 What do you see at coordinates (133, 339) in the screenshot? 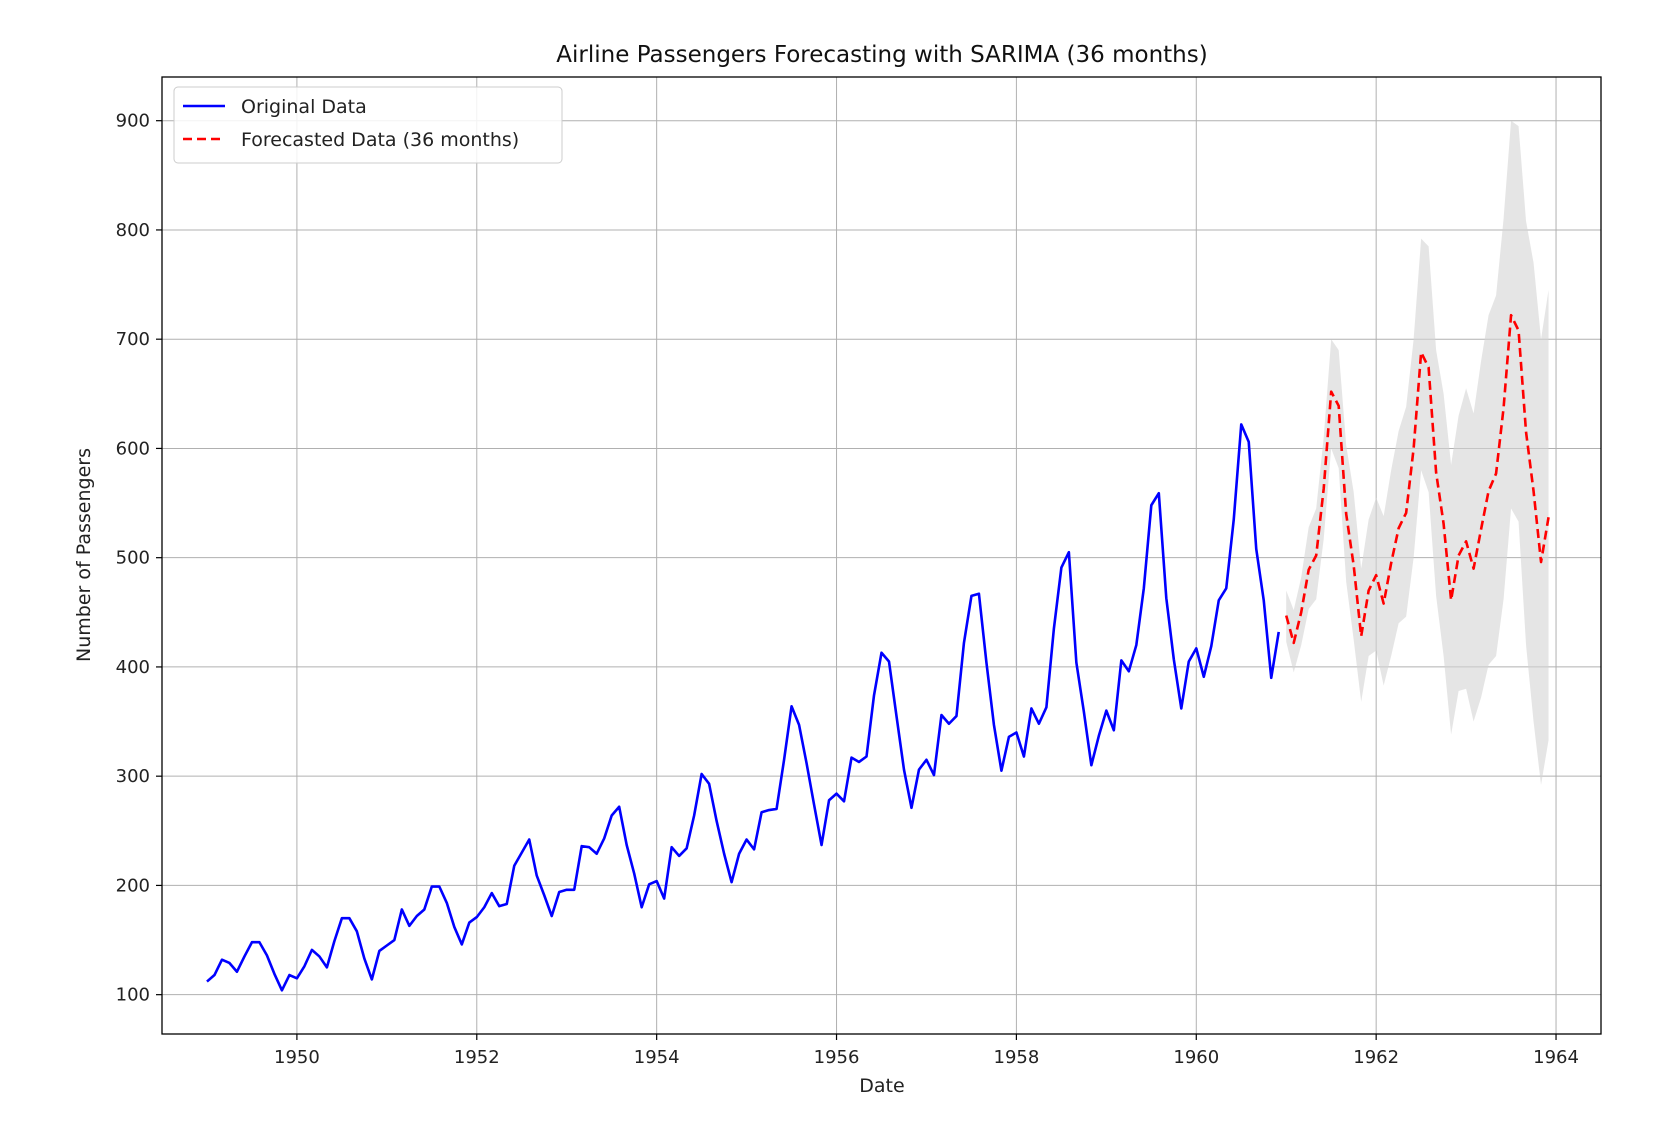
I see `y-tick-label: 700` at bounding box center [133, 339].